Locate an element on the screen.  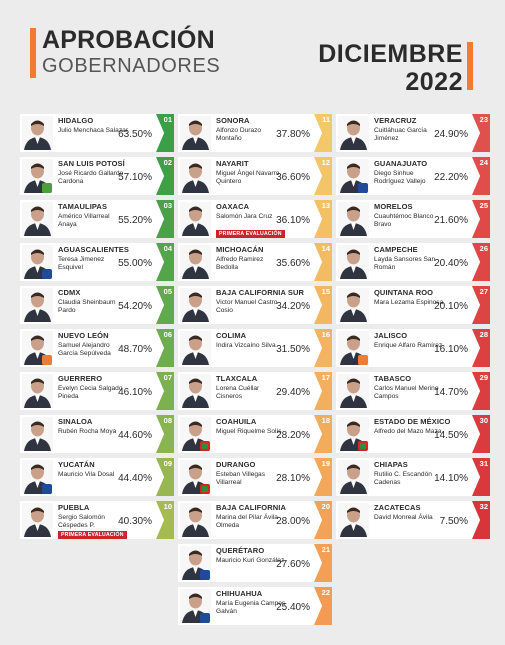
rank-tab: 19 is located at coordinates (323, 477).